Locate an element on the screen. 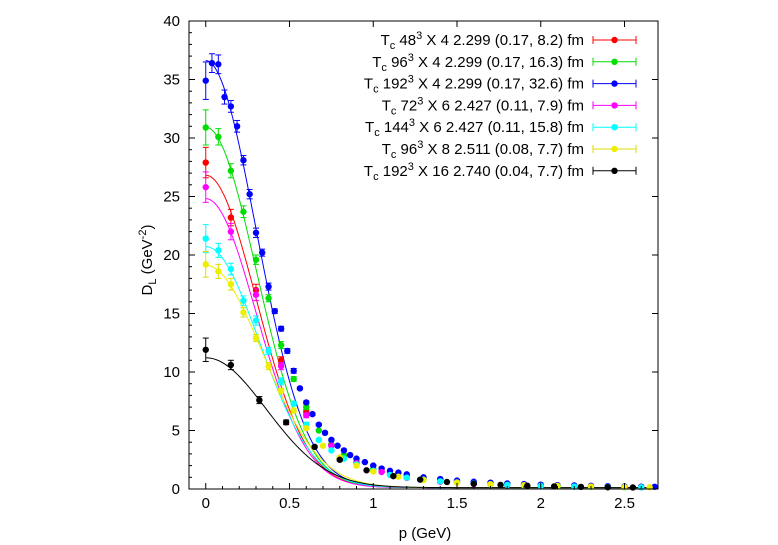  y-tick-label: 0 is located at coordinates (176, 489).